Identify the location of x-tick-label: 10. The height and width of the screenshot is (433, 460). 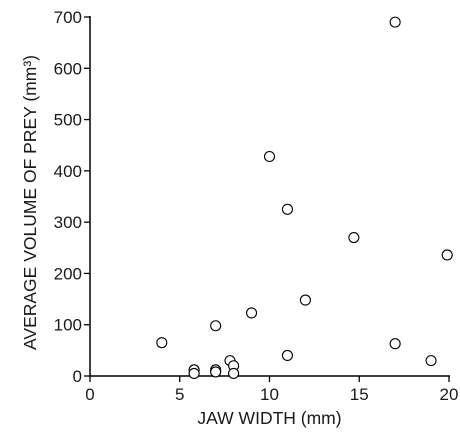
(269, 394).